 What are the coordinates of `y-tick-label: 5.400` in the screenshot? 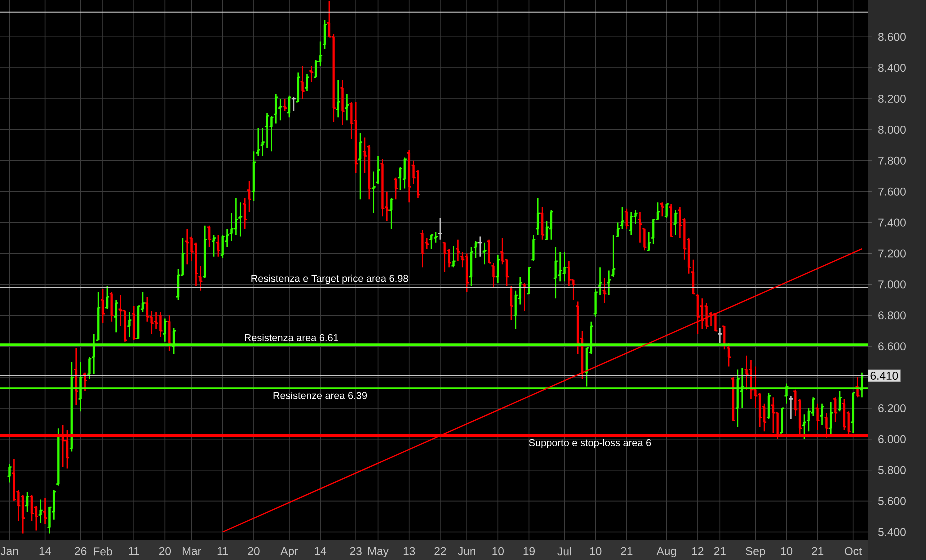 It's located at (892, 532).